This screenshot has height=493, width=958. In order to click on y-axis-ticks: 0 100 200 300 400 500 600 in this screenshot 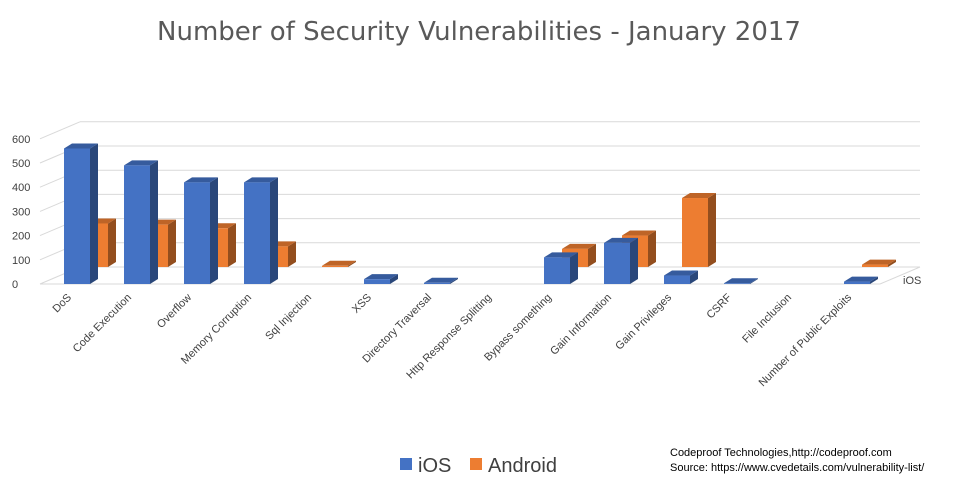, I will do `click(21, 212)`.